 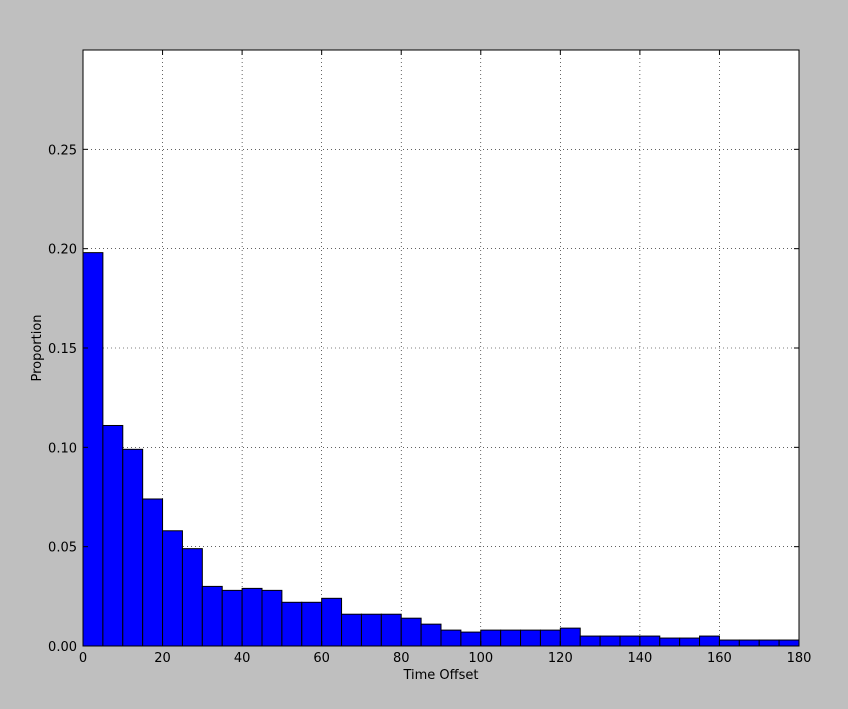 What do you see at coordinates (242, 658) in the screenshot?
I see `x-tick-label: 40` at bounding box center [242, 658].